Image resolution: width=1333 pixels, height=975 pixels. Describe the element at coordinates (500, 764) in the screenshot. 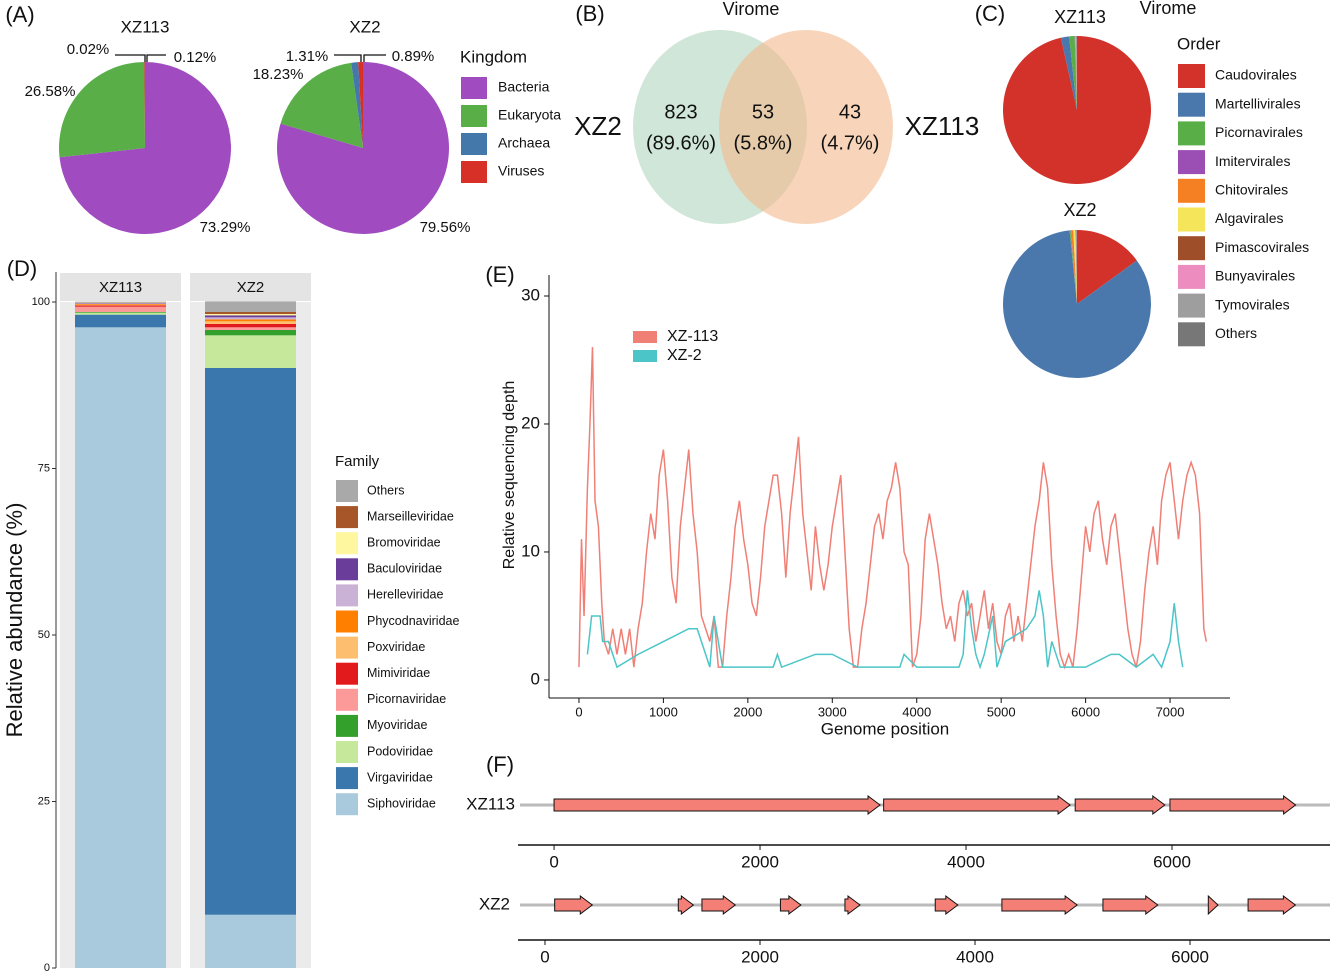

I see `panel-label: (F)` at that location.